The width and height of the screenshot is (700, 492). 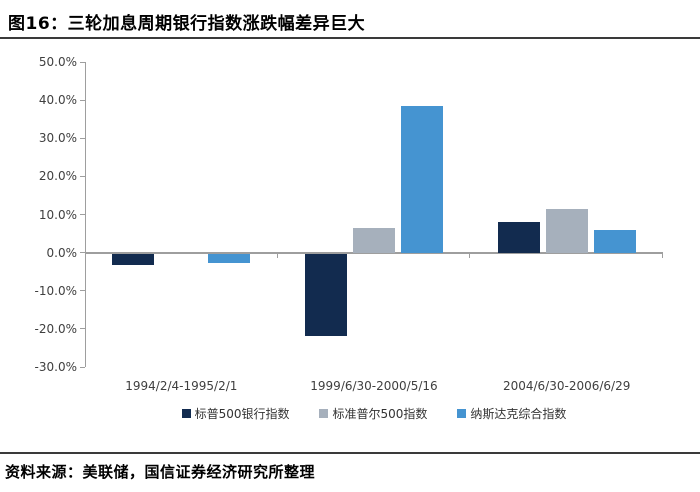 I want to click on legend-item-sp500-bank-index: 标普500银行指数, so click(x=235, y=413).